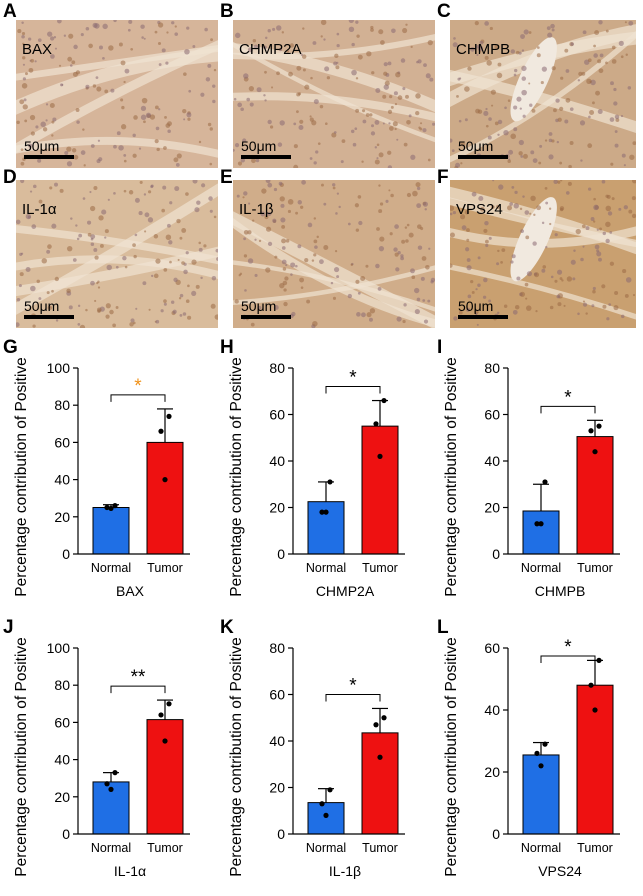 The width and height of the screenshot is (643, 896). What do you see at coordinates (277, 788) in the screenshot?
I see `y-tick-label: 20` at bounding box center [277, 788].